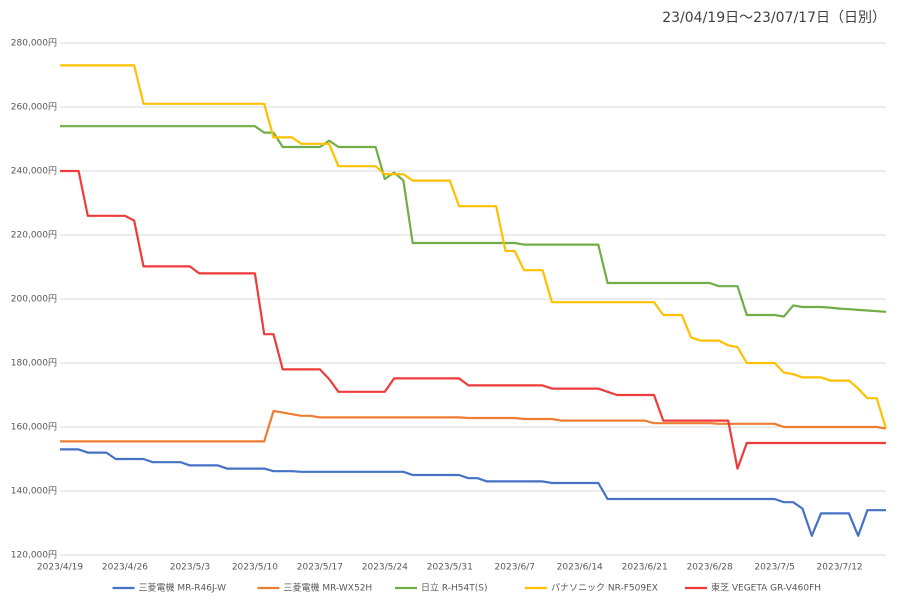  I want to click on legend-label: 東芝 VEGETA GR-V460FH, so click(766, 588).